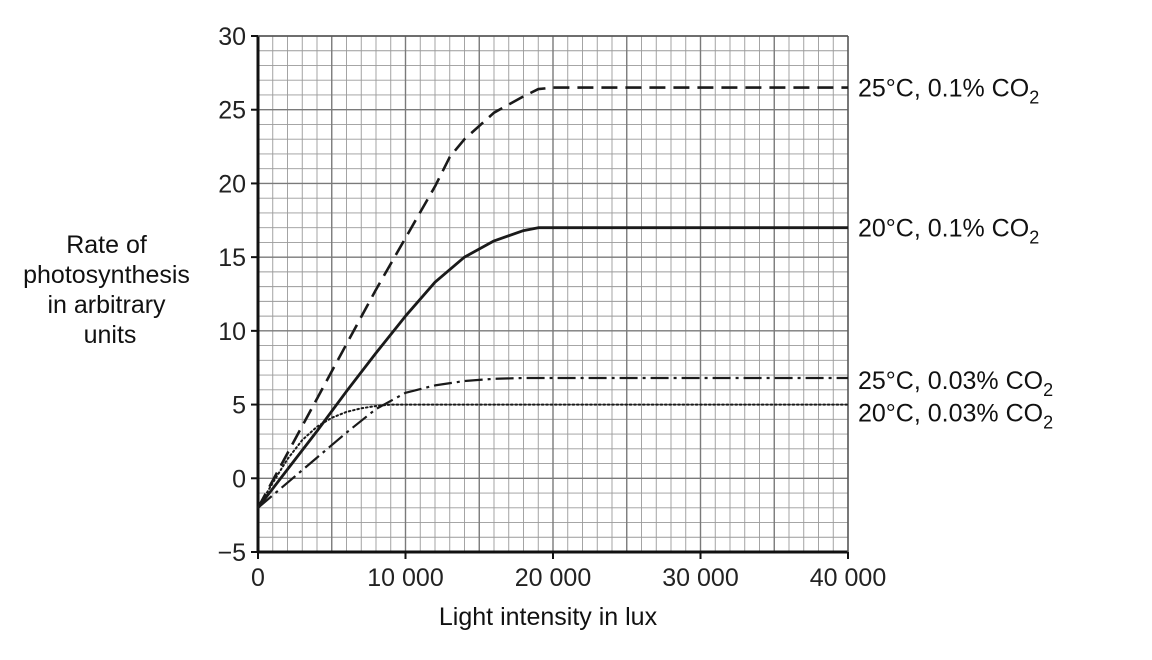  I want to click on series-label-text: 20°C, 0.03% CO, so click(950, 414).